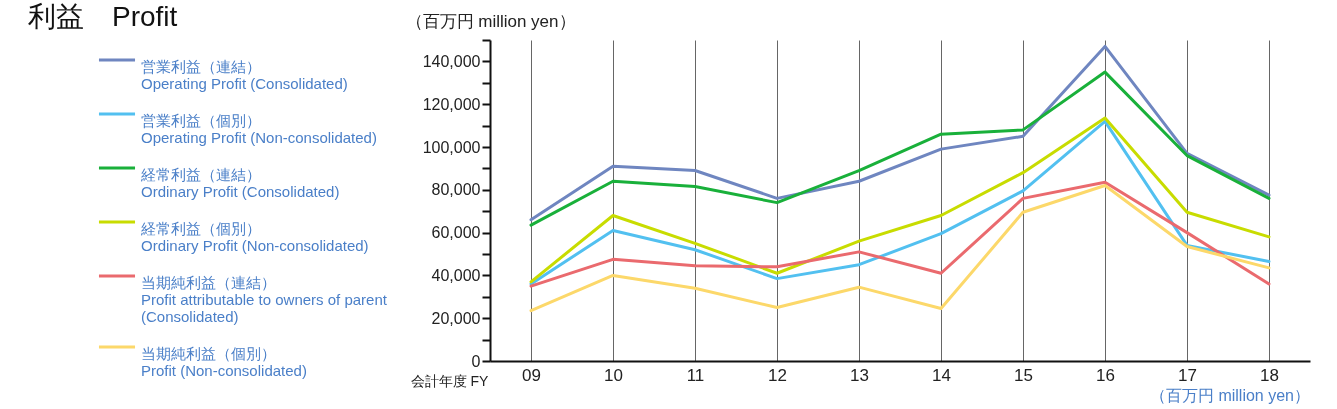 The height and width of the screenshot is (409, 1337). I want to click on x-tick-label: 17, so click(1187, 375).